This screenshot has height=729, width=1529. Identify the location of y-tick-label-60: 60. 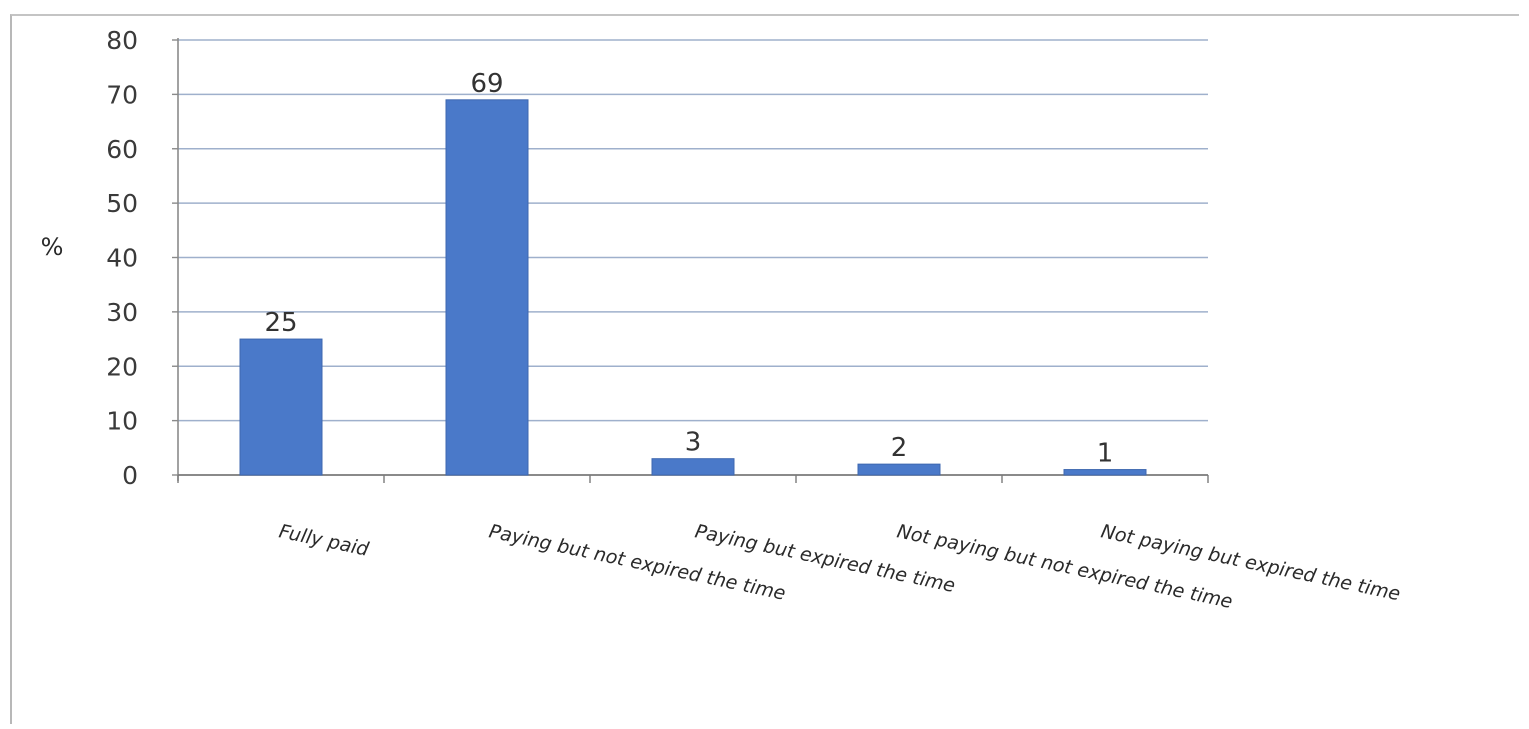
(122, 149).